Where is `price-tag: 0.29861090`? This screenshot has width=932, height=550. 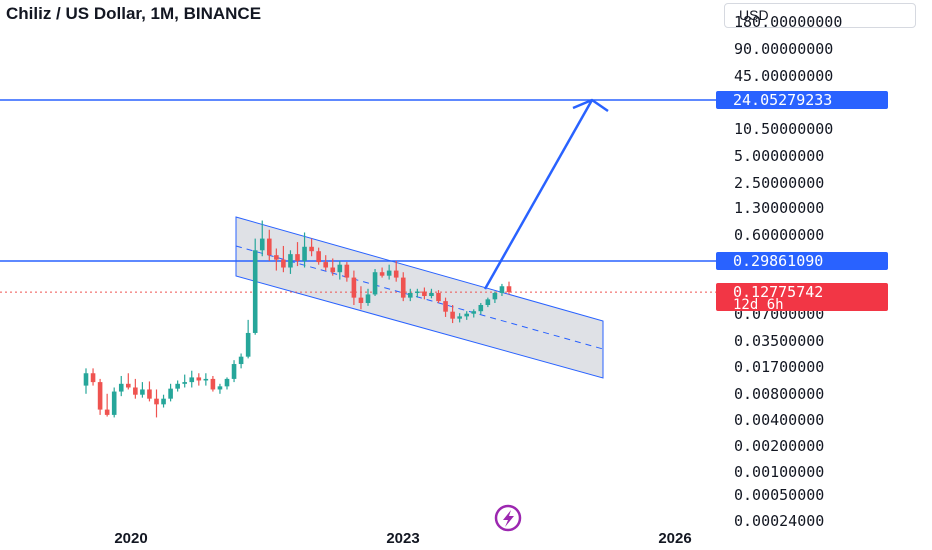 price-tag: 0.29861090 is located at coordinates (802, 261).